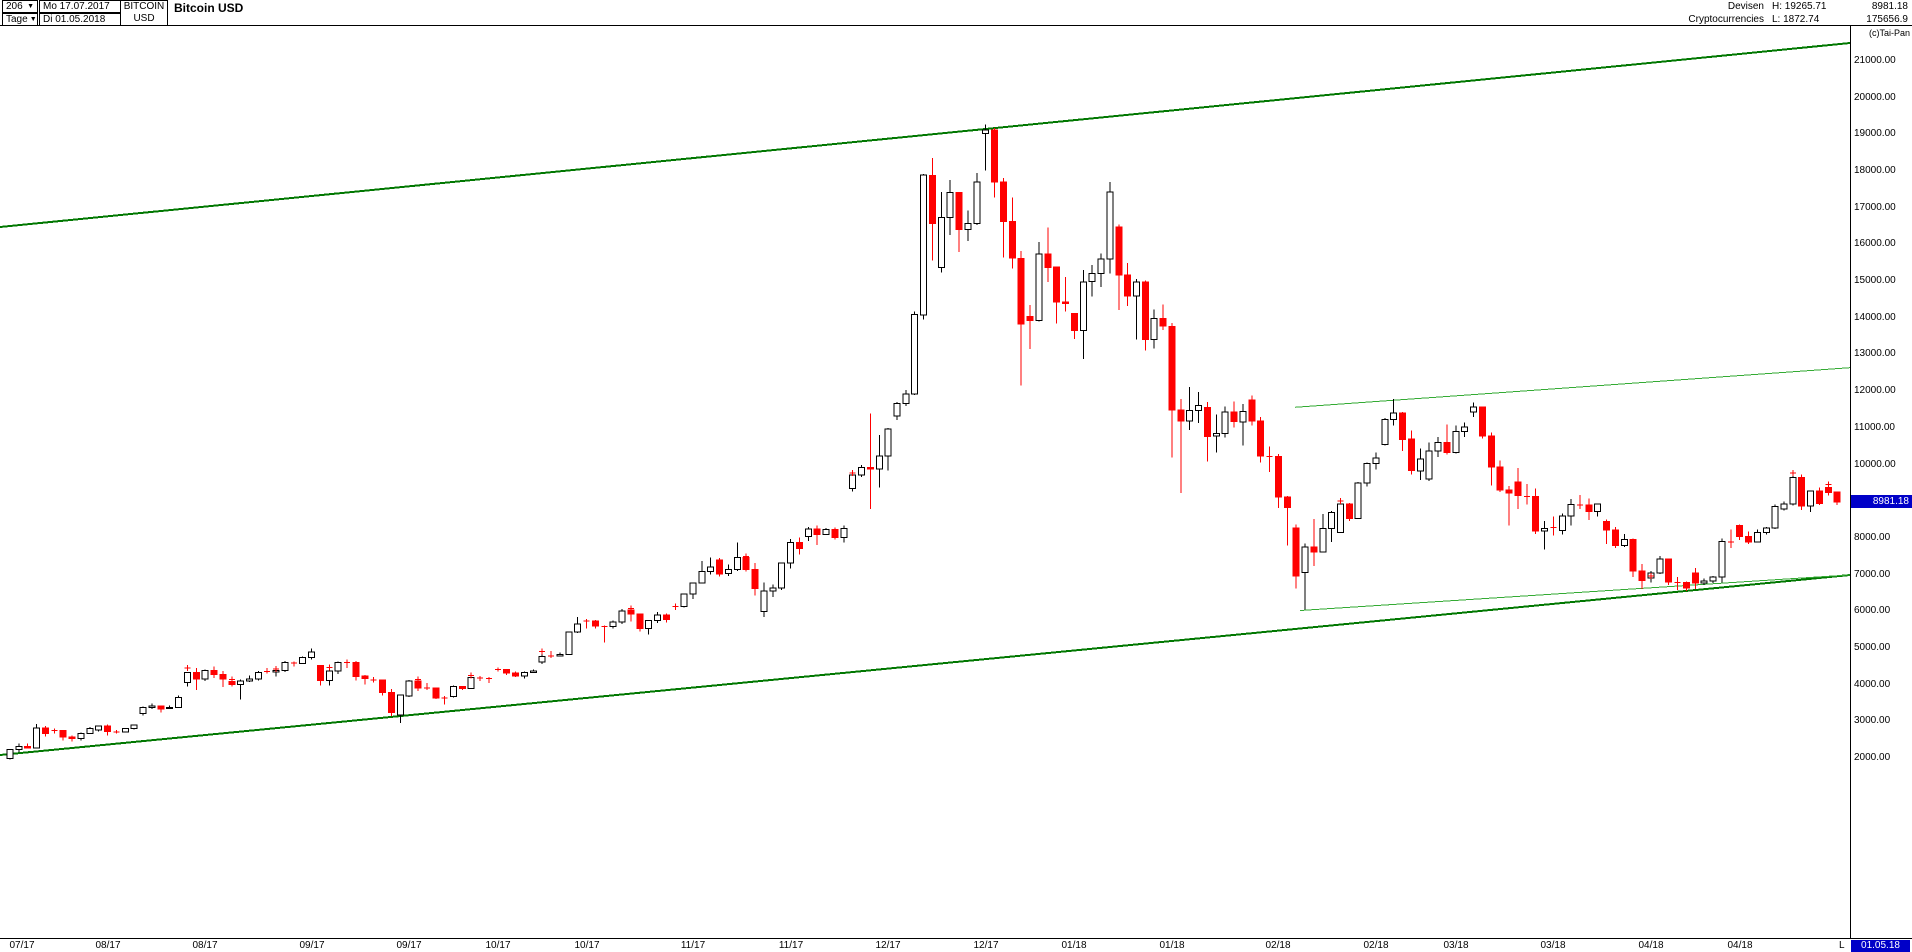 Image resolution: width=1912 pixels, height=952 pixels. What do you see at coordinates (1872, 574) in the screenshot?
I see `price-axis-label: 7000.00` at bounding box center [1872, 574].